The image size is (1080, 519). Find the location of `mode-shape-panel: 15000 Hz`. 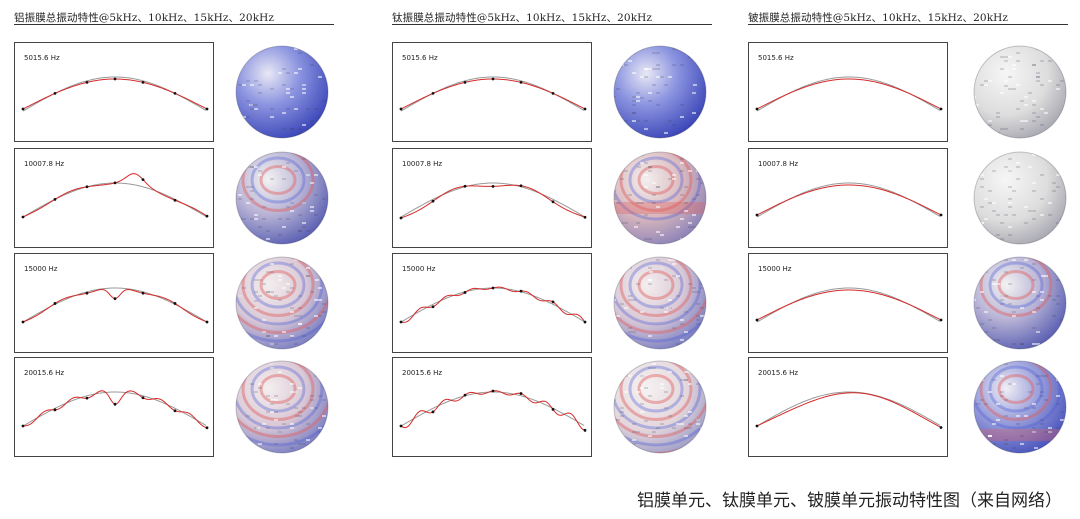

mode-shape-panel: 15000 Hz is located at coordinates (848, 303).